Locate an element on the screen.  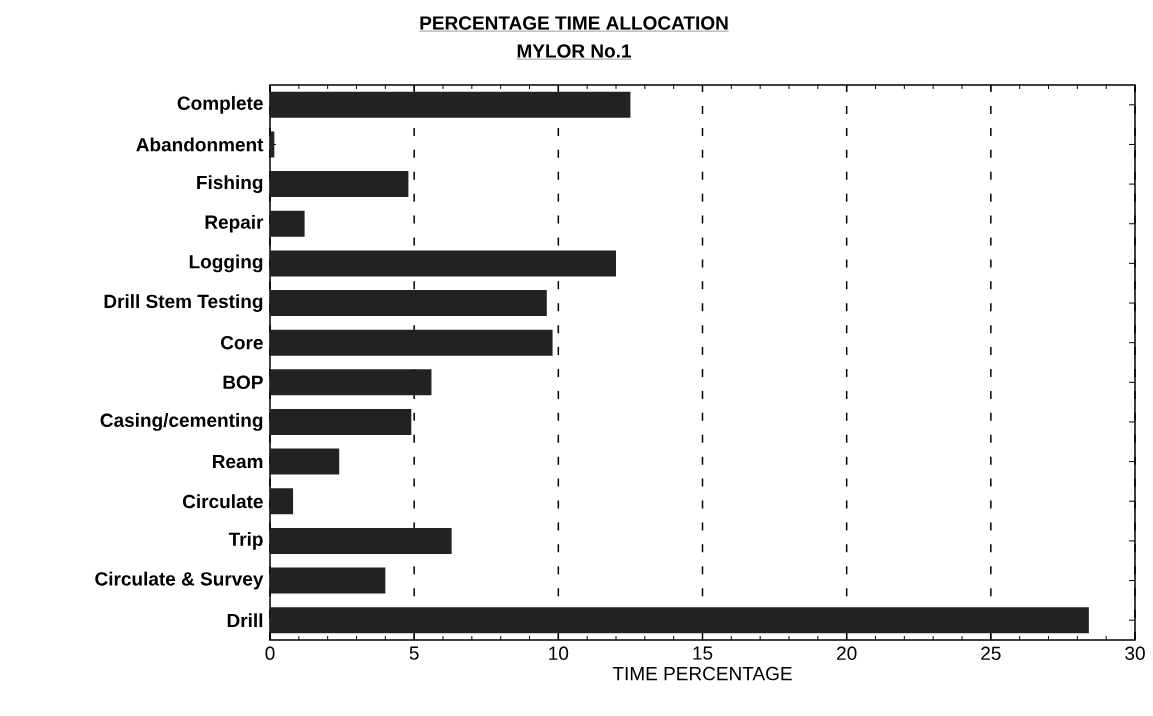
y-tick-label: Fishing is located at coordinates (230, 184).